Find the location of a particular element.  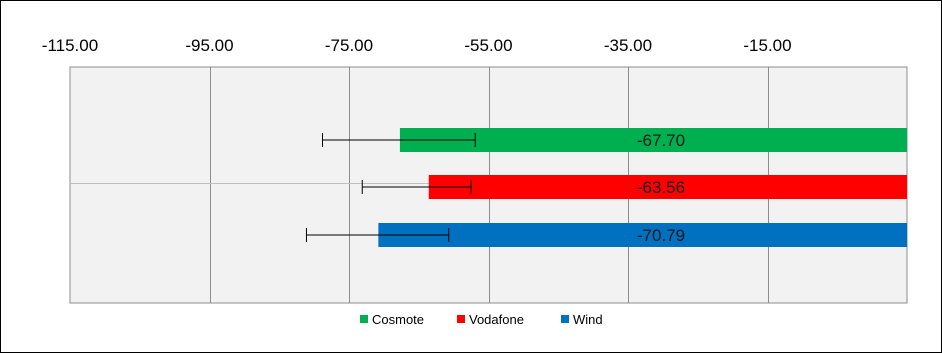

bar-cosmote is located at coordinates (653, 140).